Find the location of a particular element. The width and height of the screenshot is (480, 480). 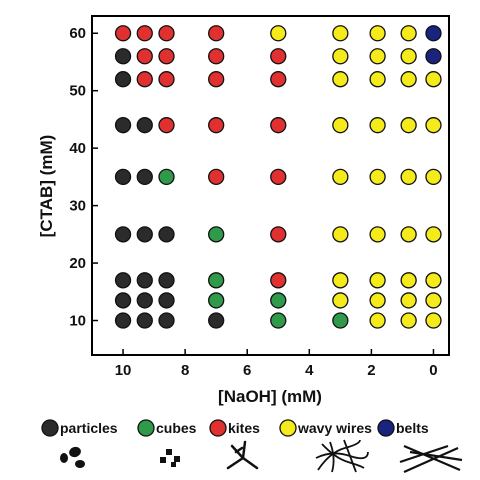

legend-marker-kites is located at coordinates (218, 428).